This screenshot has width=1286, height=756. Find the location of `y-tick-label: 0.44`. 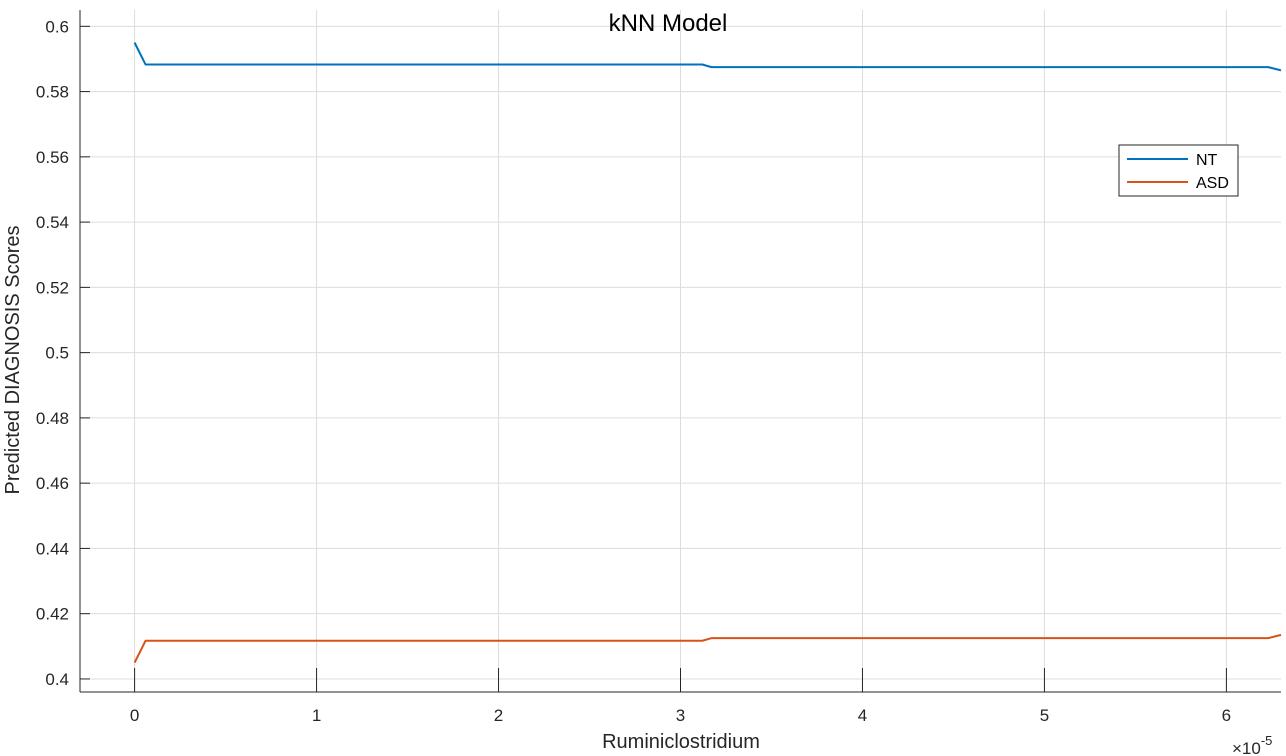

y-tick-label: 0.44 is located at coordinates (52, 548).